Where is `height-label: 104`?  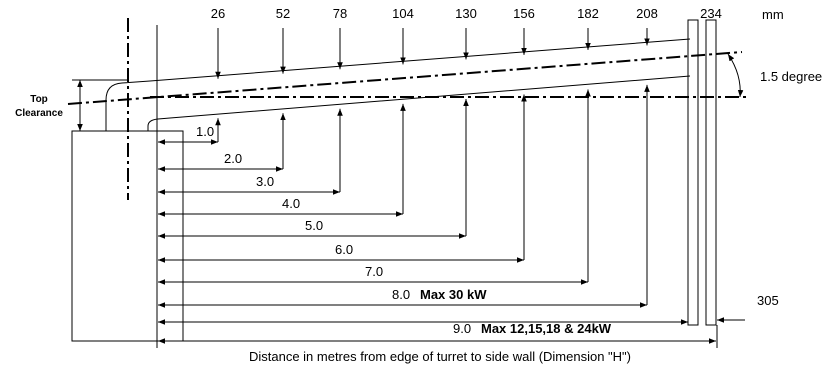
height-label: 104 is located at coordinates (403, 13).